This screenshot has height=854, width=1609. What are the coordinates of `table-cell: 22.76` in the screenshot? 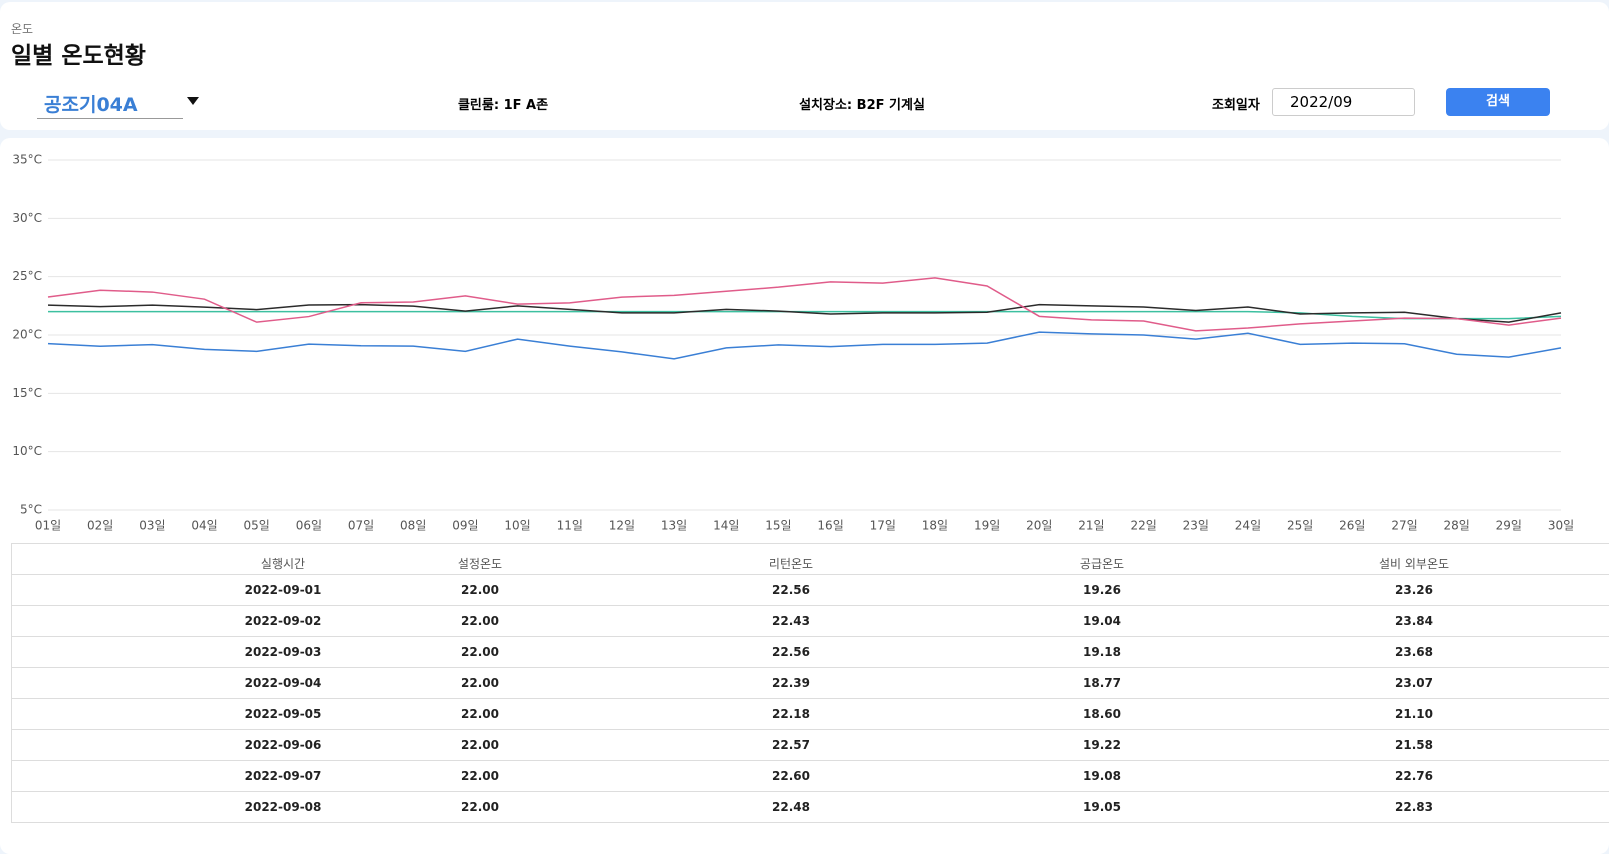 It's located at (1414, 776).